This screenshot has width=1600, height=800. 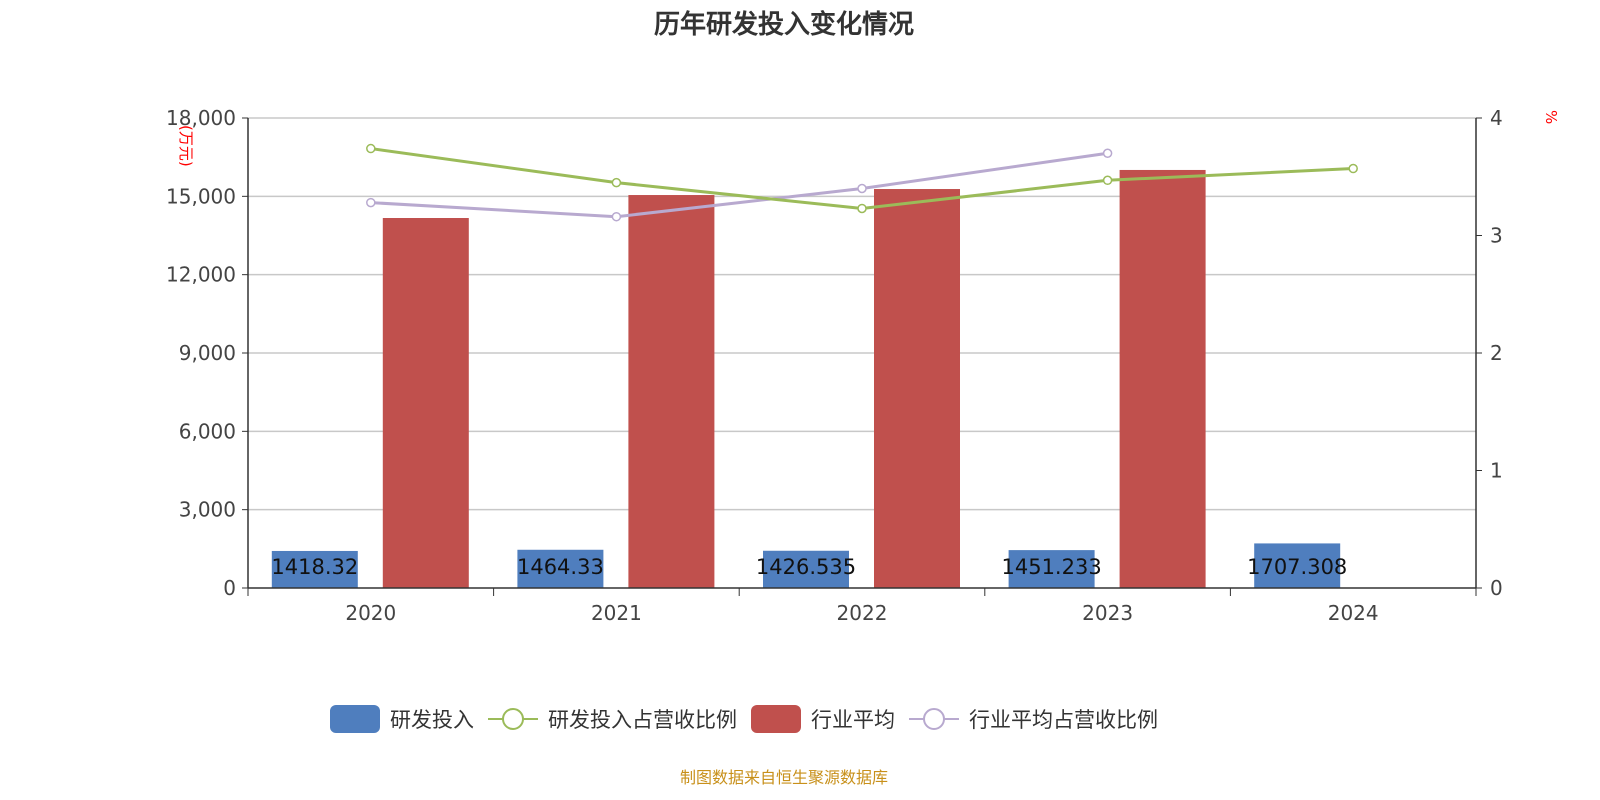 I want to click on bar-data-label: 1707.308, so click(x=1297, y=567).